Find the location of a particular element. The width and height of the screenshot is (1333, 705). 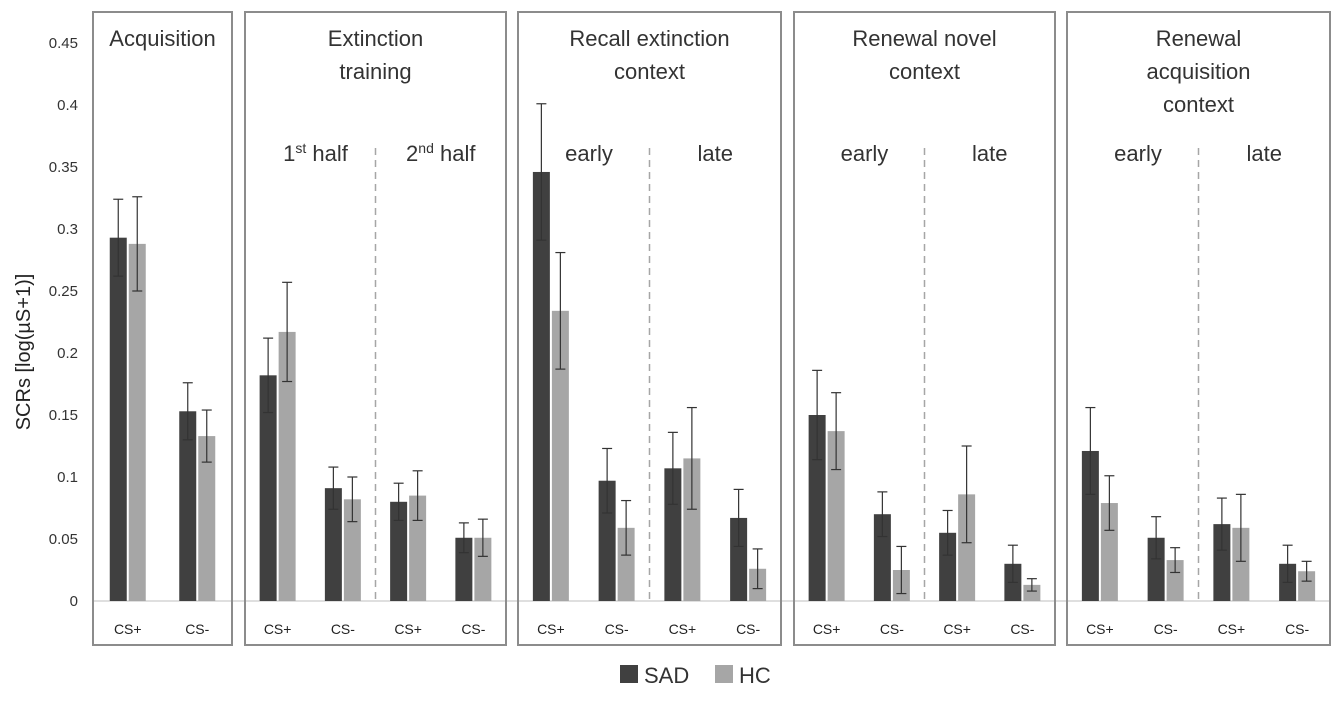

panel-title: Recall extinction is located at coordinates (649, 38).